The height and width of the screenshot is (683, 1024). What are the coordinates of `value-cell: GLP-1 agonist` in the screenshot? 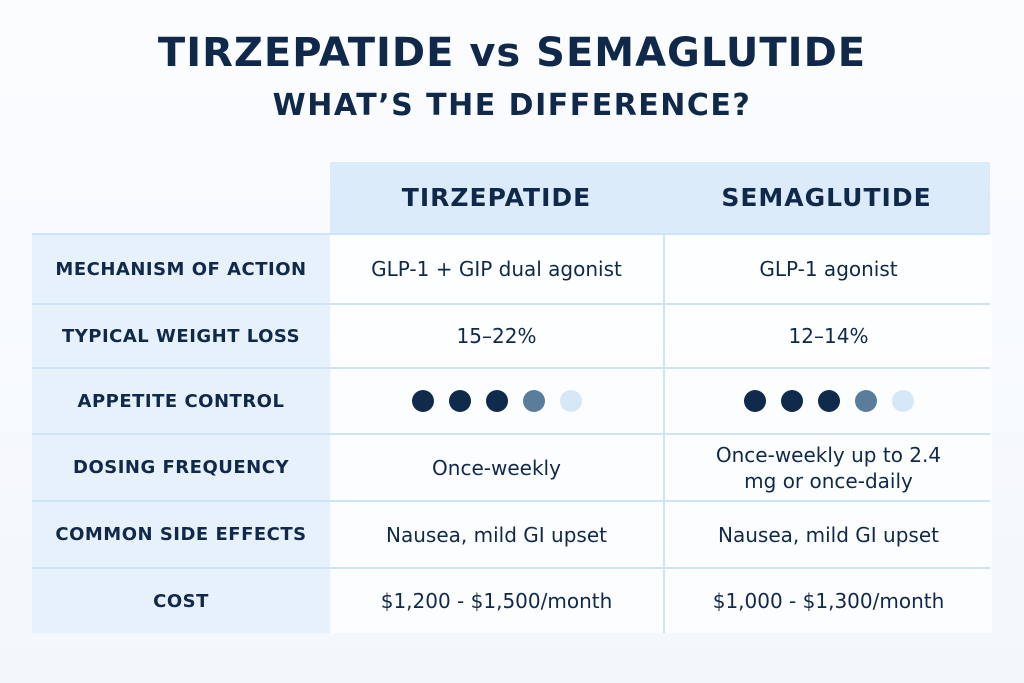 It's located at (827, 269).